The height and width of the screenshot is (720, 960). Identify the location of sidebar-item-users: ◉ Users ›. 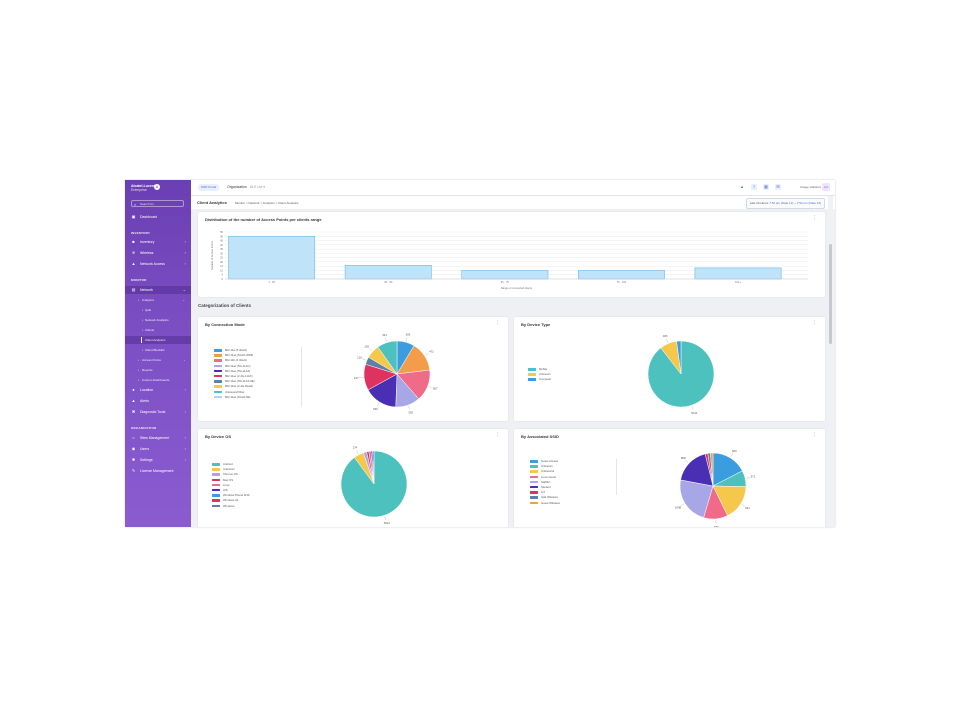
(158, 449).